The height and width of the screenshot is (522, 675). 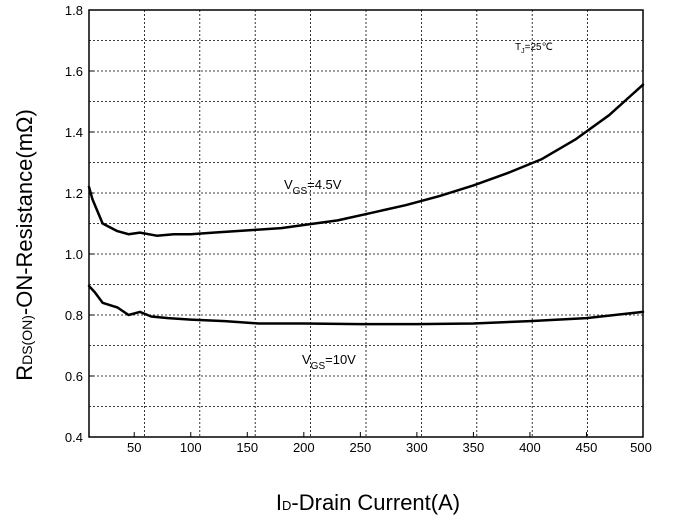 What do you see at coordinates (368, 502) in the screenshot?
I see `x-axis-title: ID-Drain Current(A)` at bounding box center [368, 502].